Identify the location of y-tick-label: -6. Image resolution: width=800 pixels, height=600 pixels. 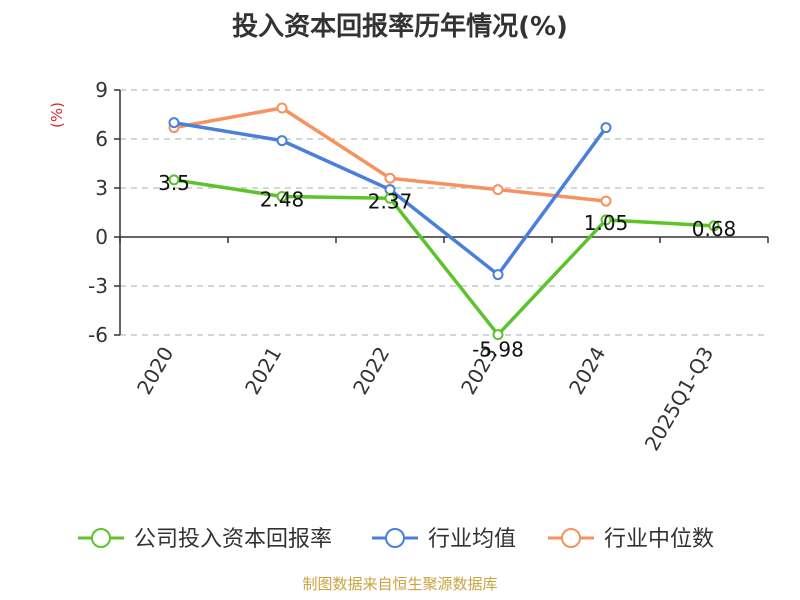
(98, 335).